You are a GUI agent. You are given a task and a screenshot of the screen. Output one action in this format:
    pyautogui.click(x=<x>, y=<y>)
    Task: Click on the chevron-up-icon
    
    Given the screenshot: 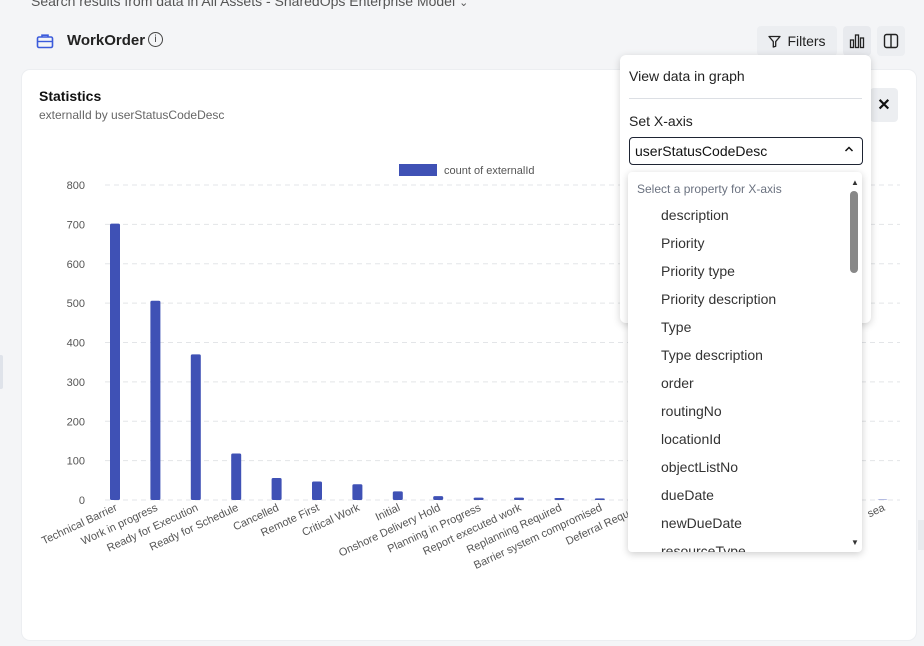 What is the action you would take?
    pyautogui.click(x=849, y=149)
    